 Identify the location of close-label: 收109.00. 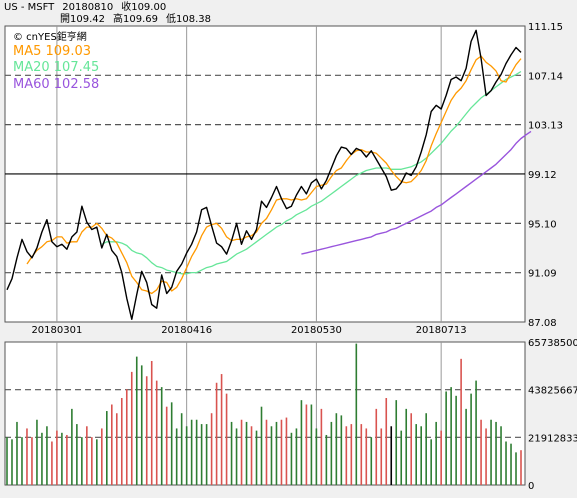
(144, 7).